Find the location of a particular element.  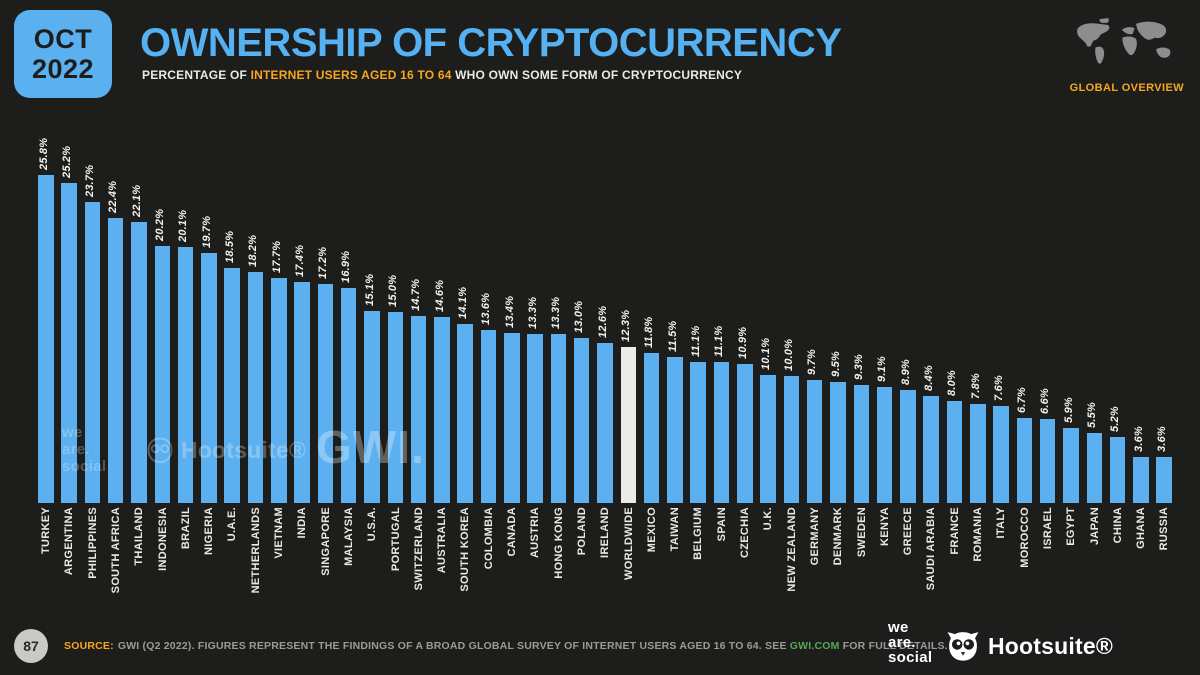

bar-value-label: 13.6% is located at coordinates (486, 309).